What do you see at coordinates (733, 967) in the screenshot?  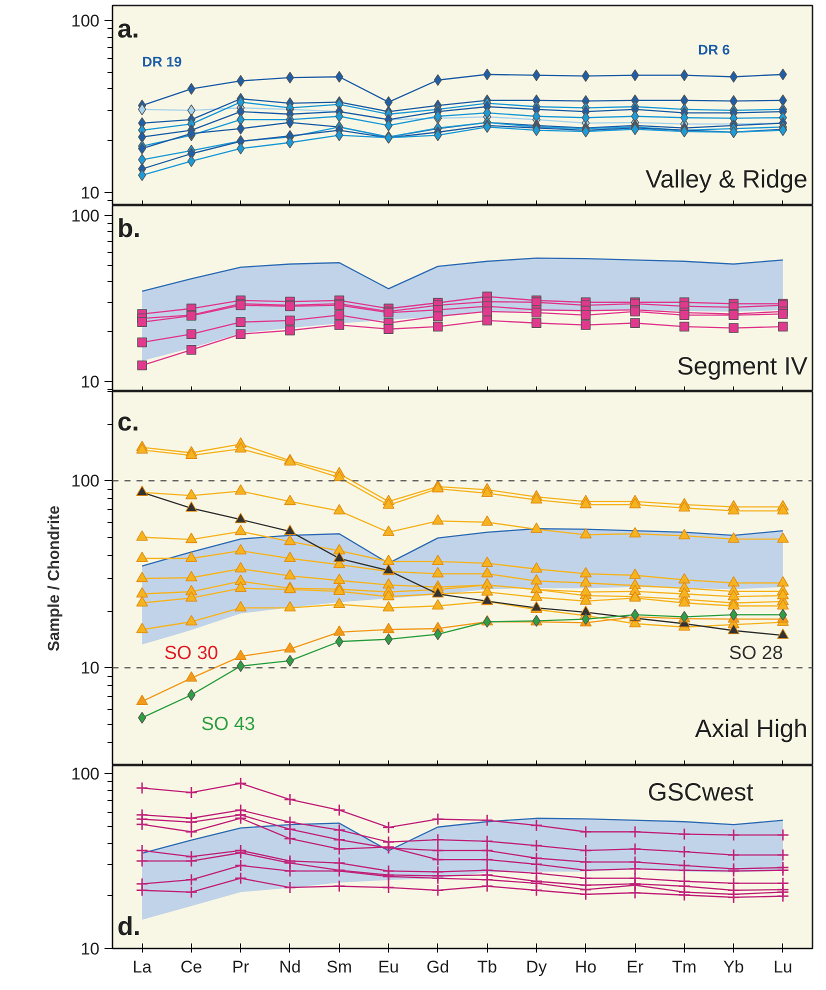 I see `x-tick-label: Yb` at bounding box center [733, 967].